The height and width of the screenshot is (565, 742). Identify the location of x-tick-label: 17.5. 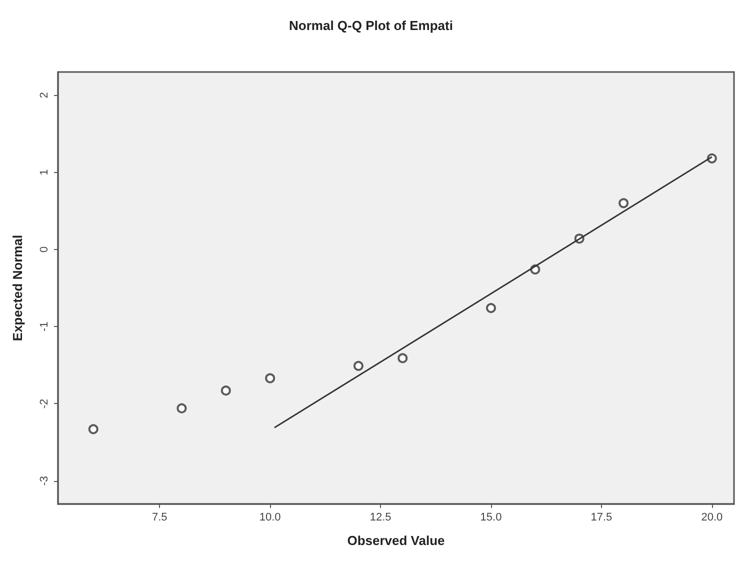
(601, 518).